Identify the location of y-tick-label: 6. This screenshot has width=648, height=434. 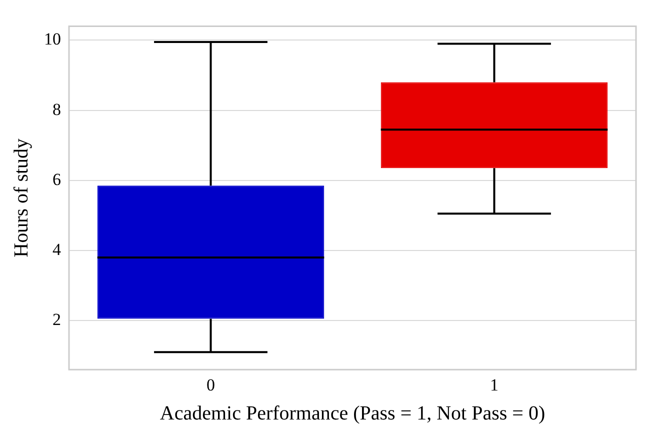
(56, 179).